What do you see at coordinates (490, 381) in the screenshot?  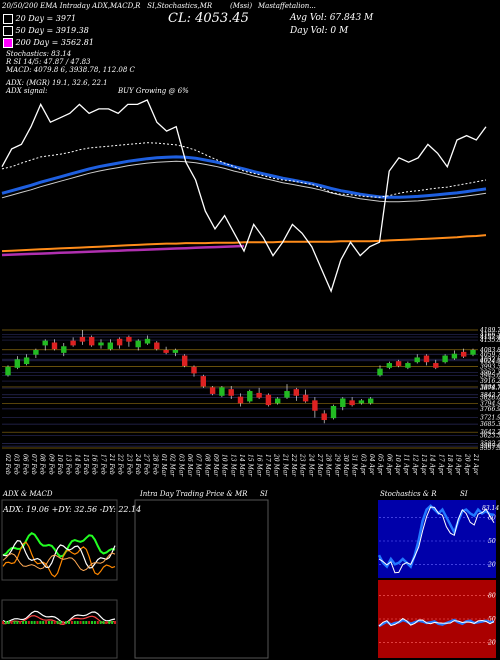 I see `price-tick: 3916.28` at bounding box center [490, 381].